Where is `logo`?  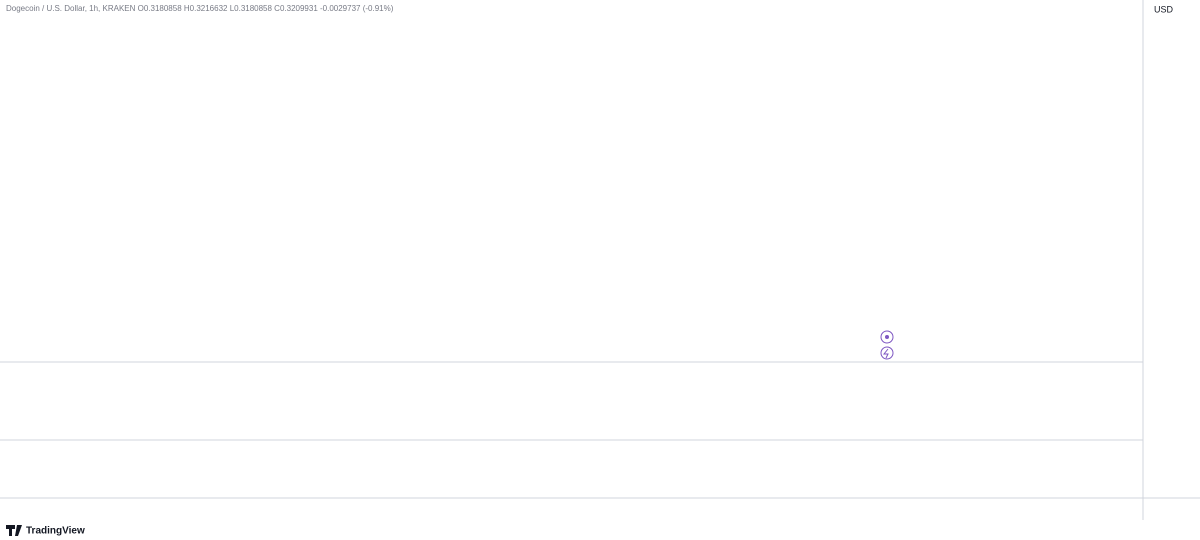 logo is located at coordinates (14, 530).